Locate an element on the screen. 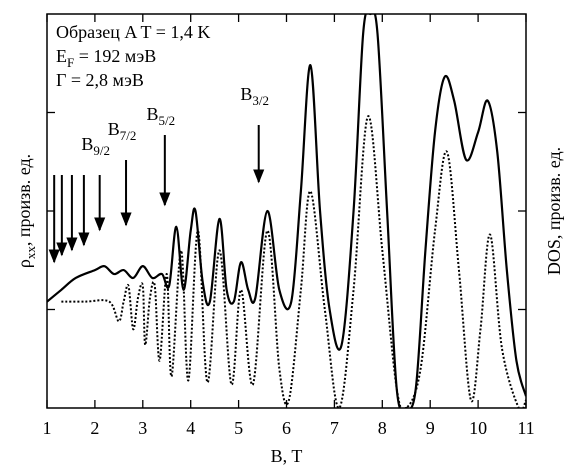 Image resolution: width=582 pixels, height=471 pixels. annotation-text: Образец A T = 1,4 K is located at coordinates (133, 32).